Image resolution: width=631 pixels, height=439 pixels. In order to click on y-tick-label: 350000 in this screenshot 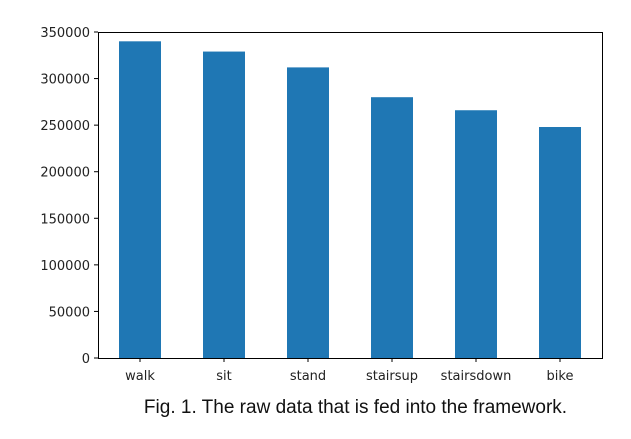, I will do `click(65, 33)`.